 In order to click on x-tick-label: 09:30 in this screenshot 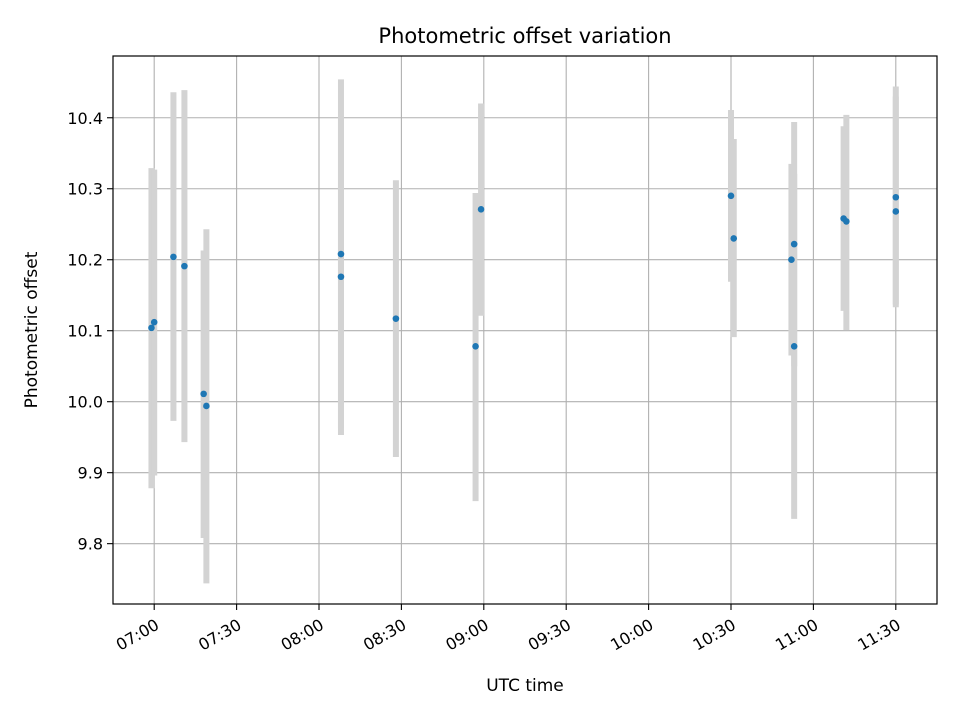, I will do `click(549, 635)`.